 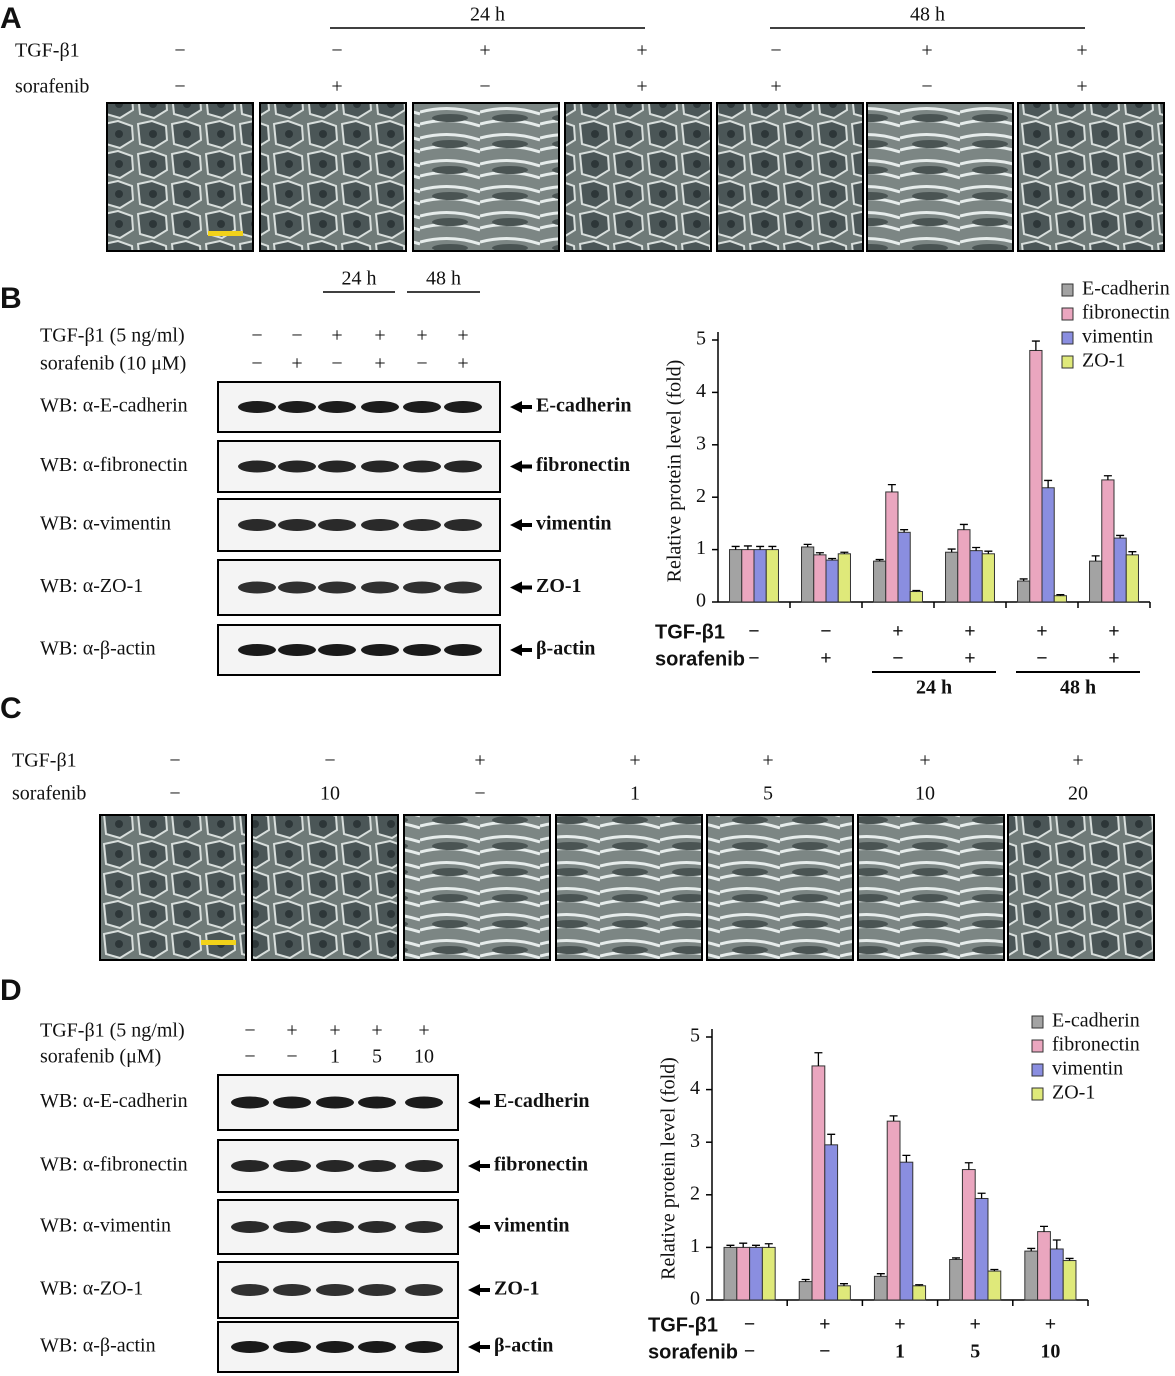 I want to click on condition-sign: 20, so click(x=1078, y=794).